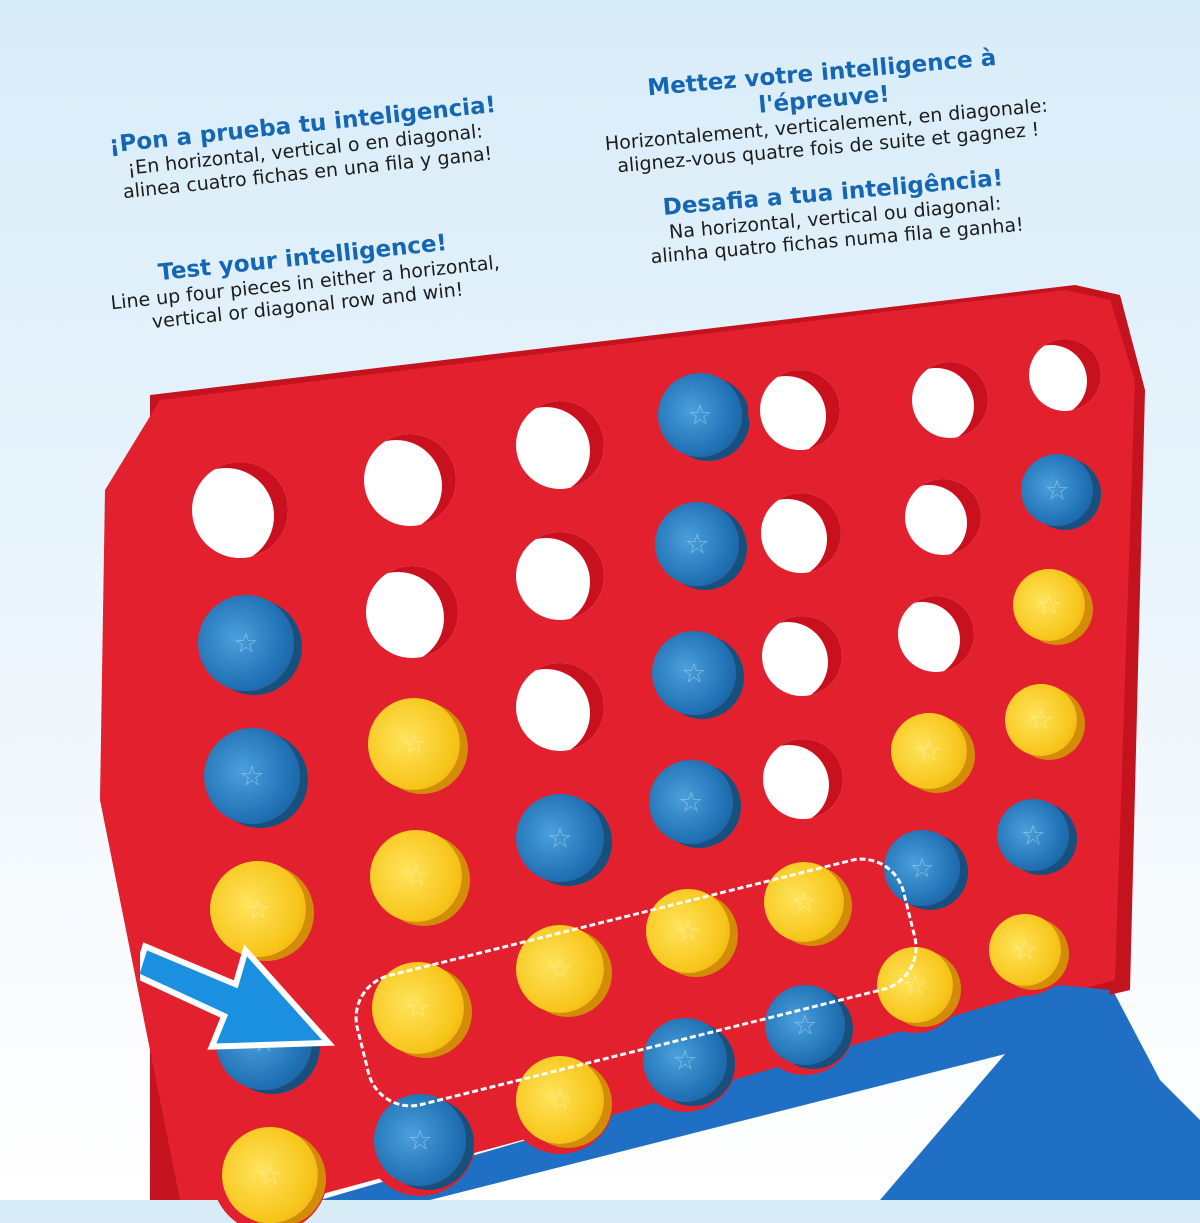 This screenshot has height=1223, width=1200. What do you see at coordinates (238, 996) in the screenshot?
I see `arrow-icon` at bounding box center [238, 996].